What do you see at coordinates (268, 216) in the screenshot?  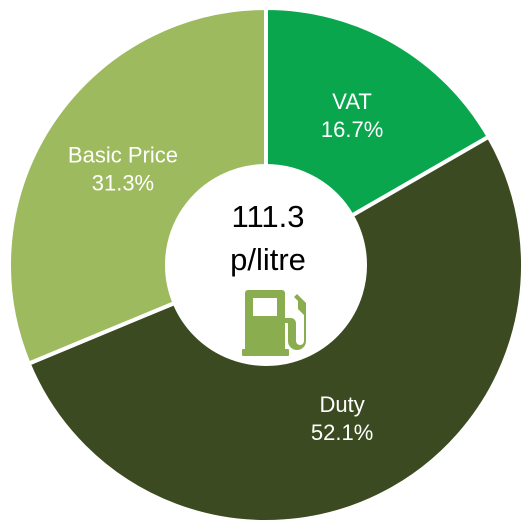 I see `center-value: 111.3` at bounding box center [268, 216].